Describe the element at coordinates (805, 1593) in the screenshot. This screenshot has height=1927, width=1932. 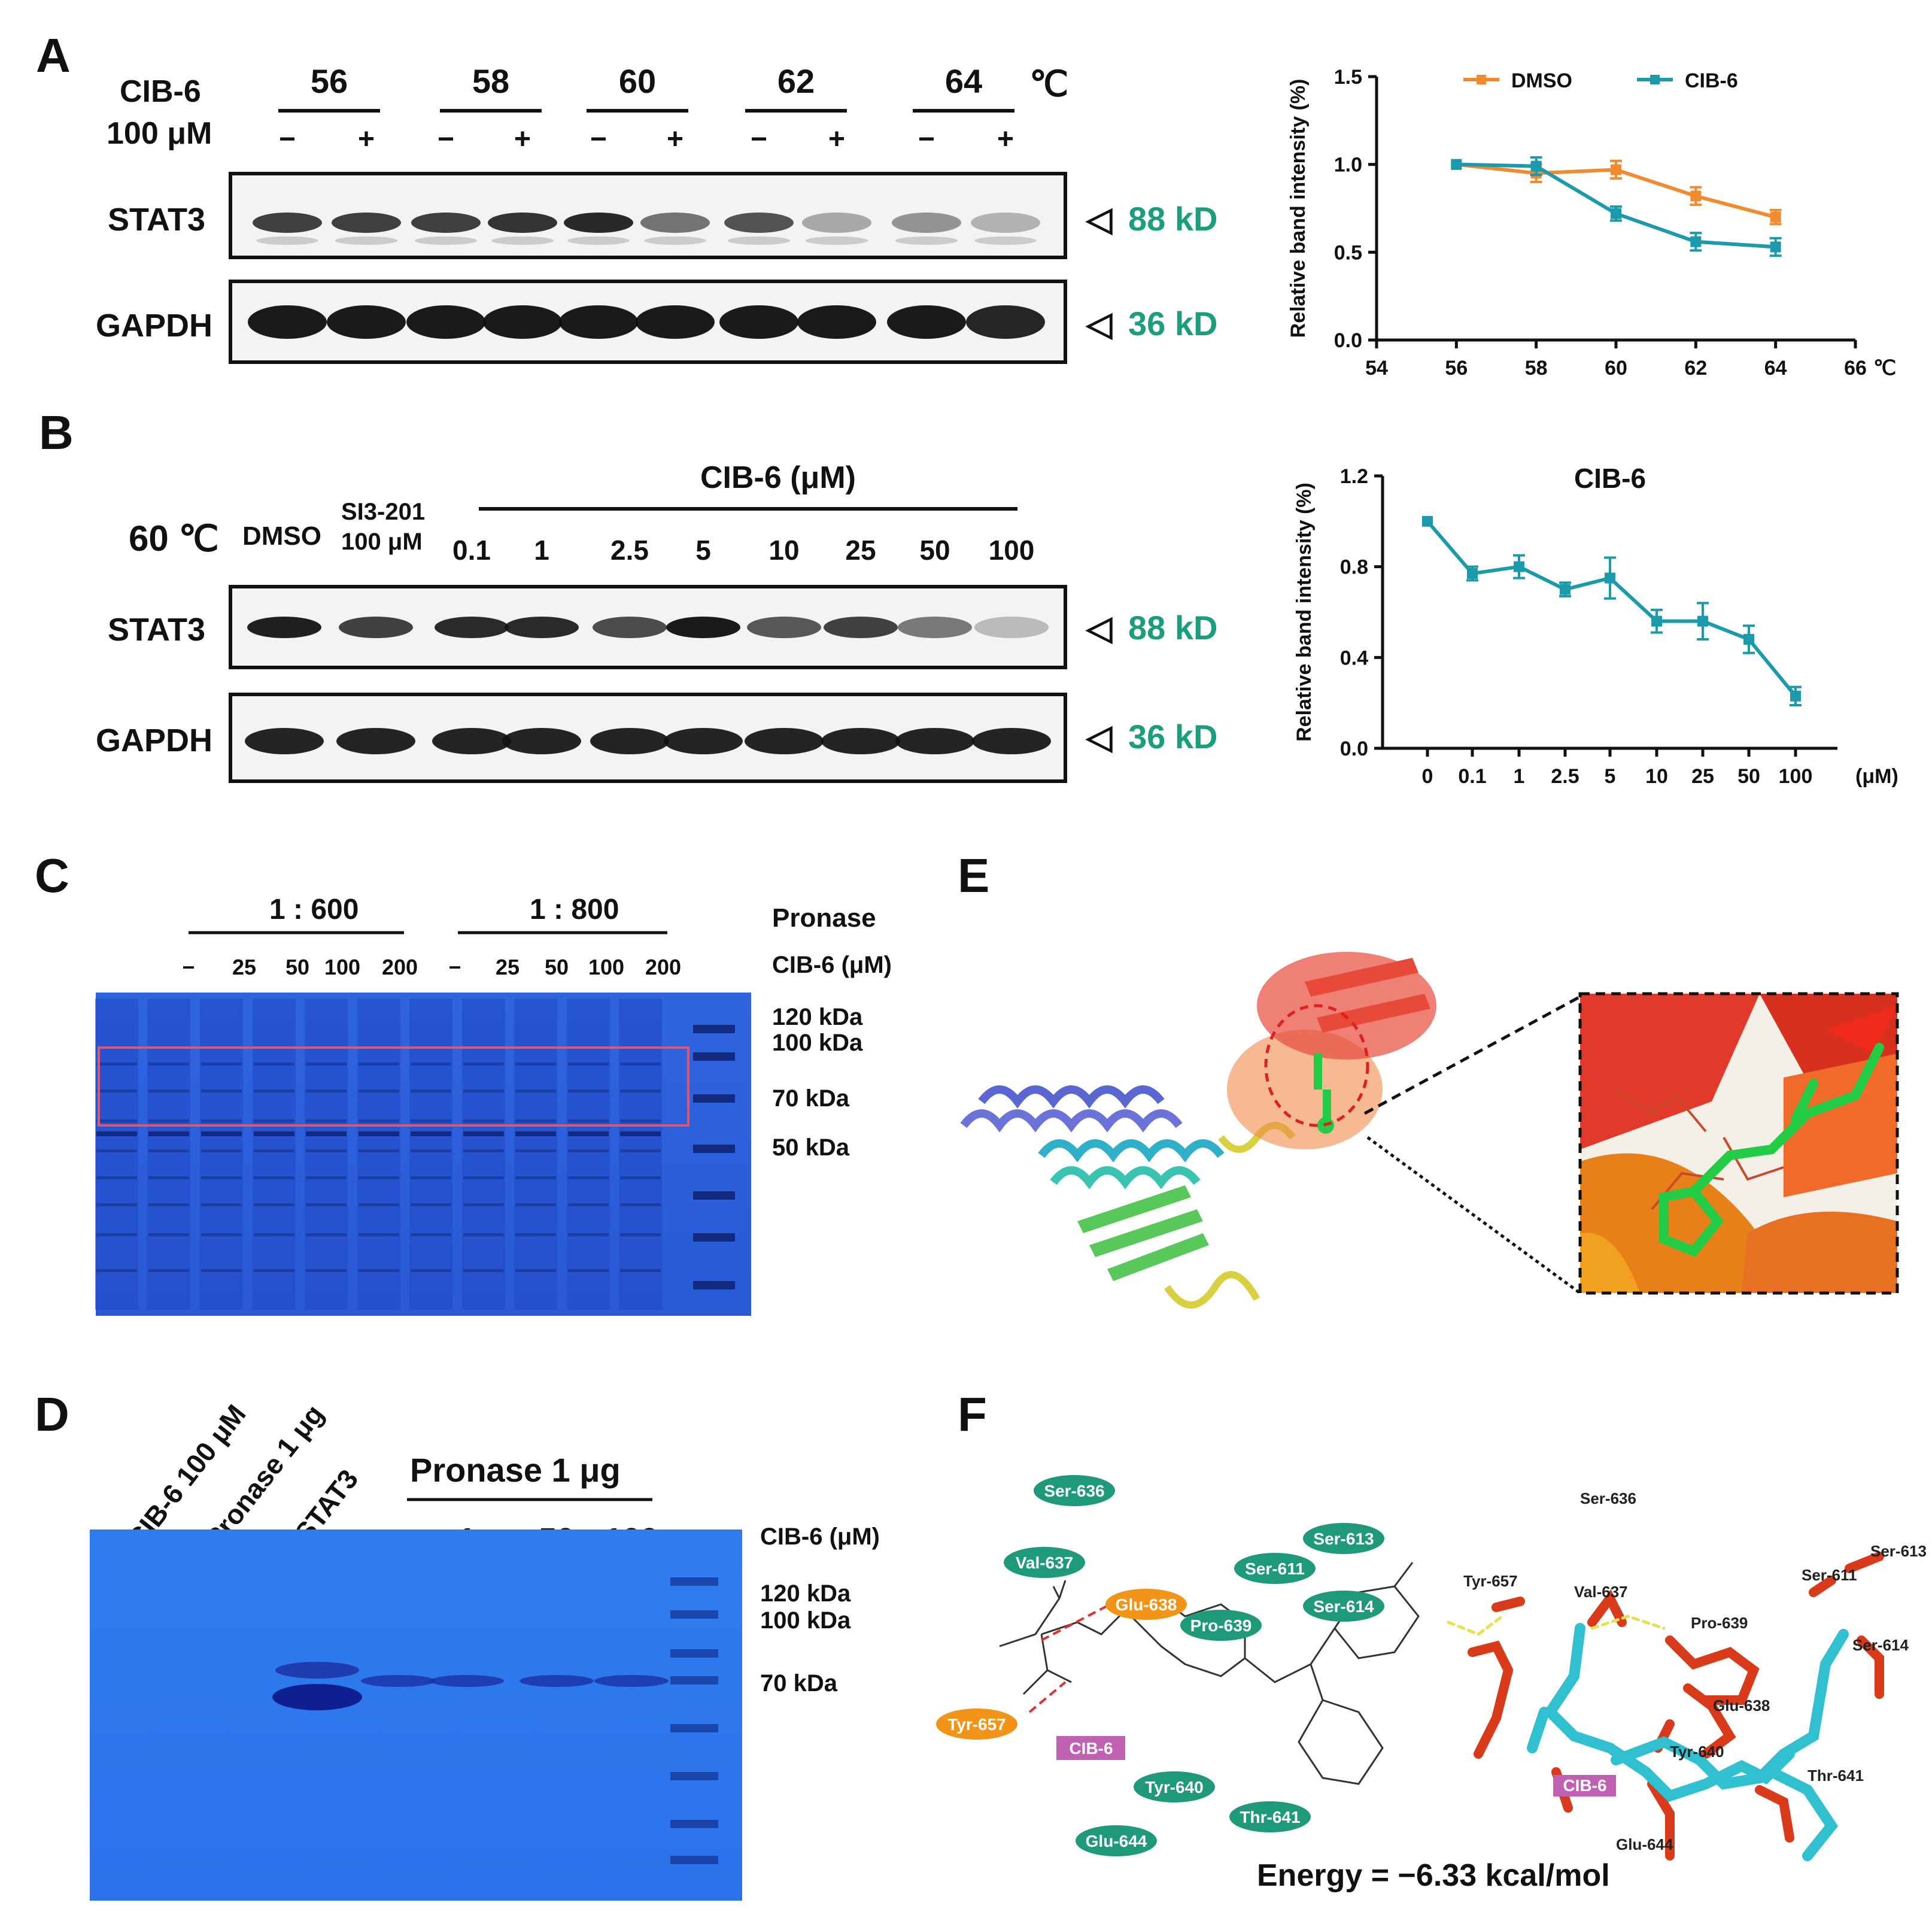
I see `marker-120kda: 120 kDa` at that location.